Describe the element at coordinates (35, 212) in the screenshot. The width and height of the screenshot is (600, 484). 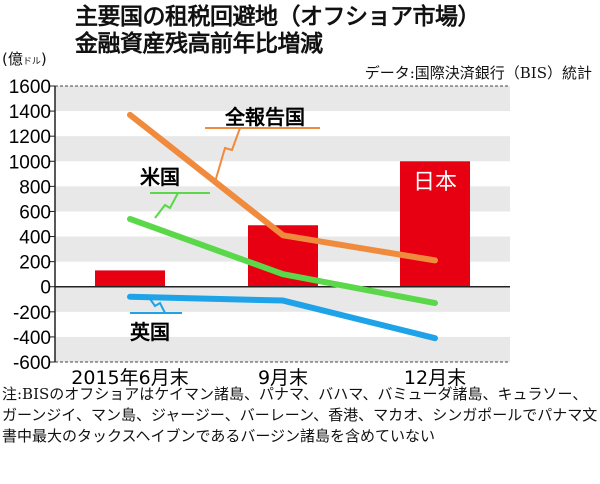
I see `y-tick-label: 600` at that location.